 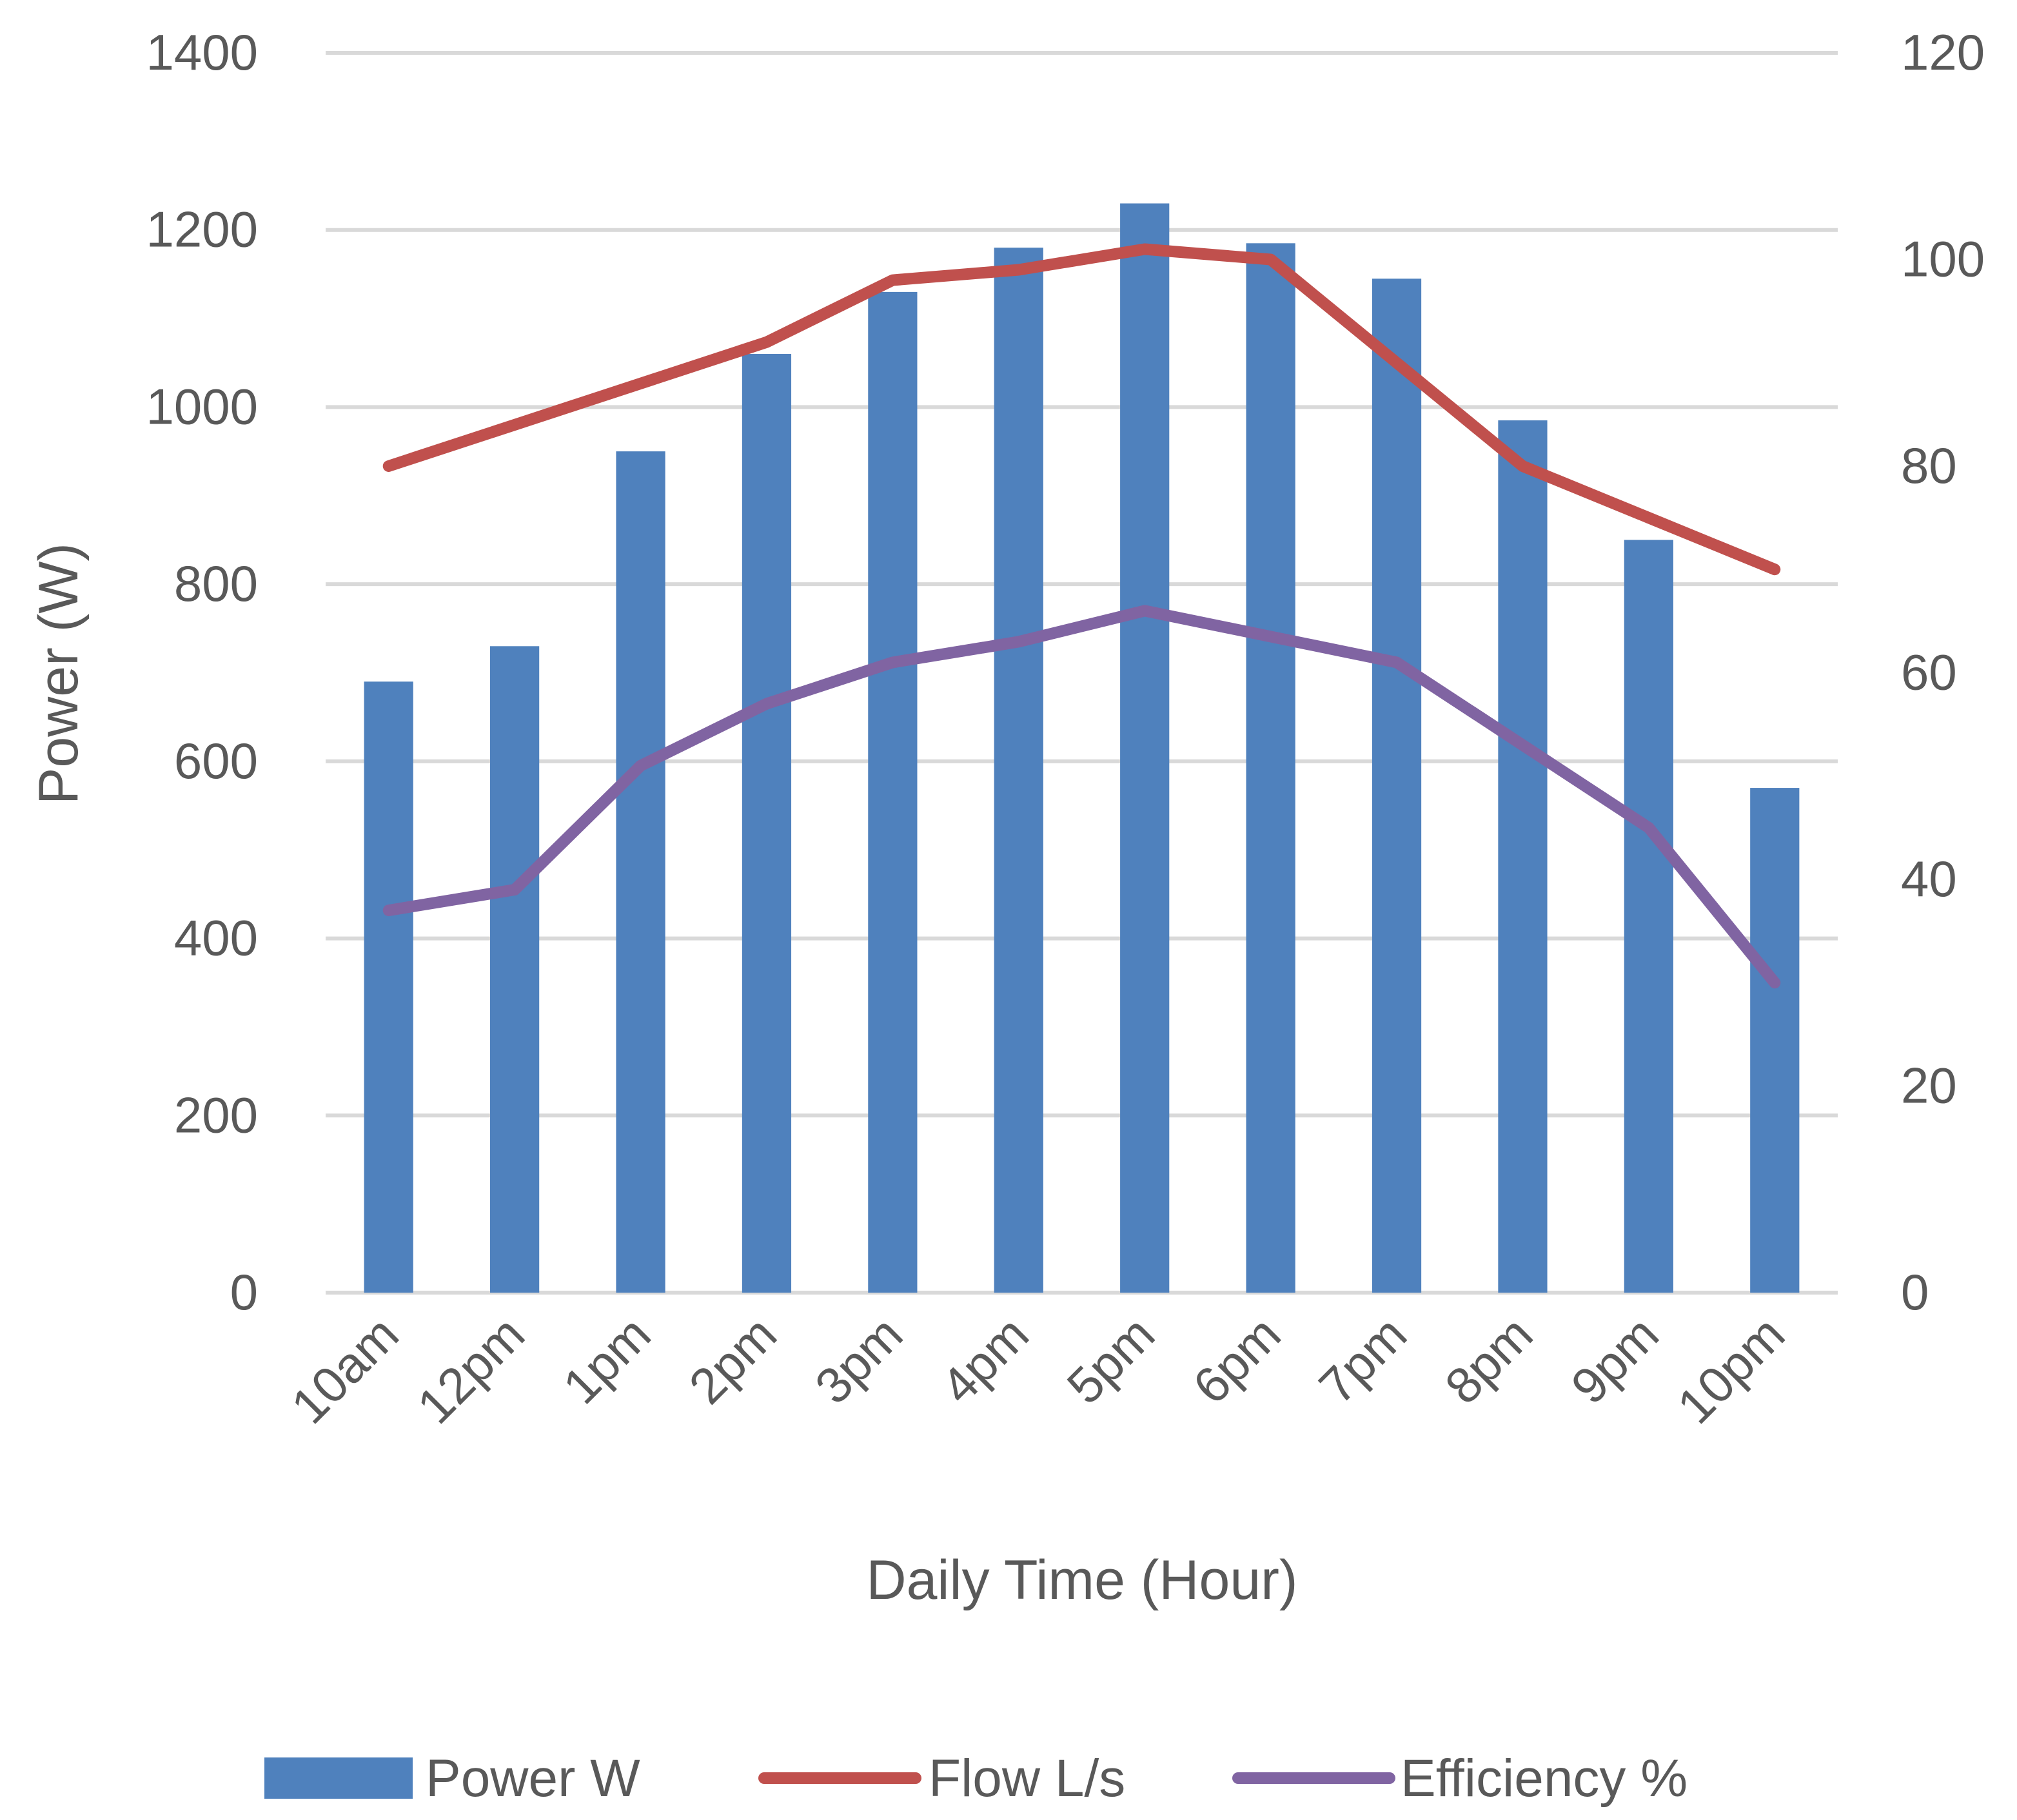 I want to click on y2-tick-label: 120, so click(x=1943, y=52).